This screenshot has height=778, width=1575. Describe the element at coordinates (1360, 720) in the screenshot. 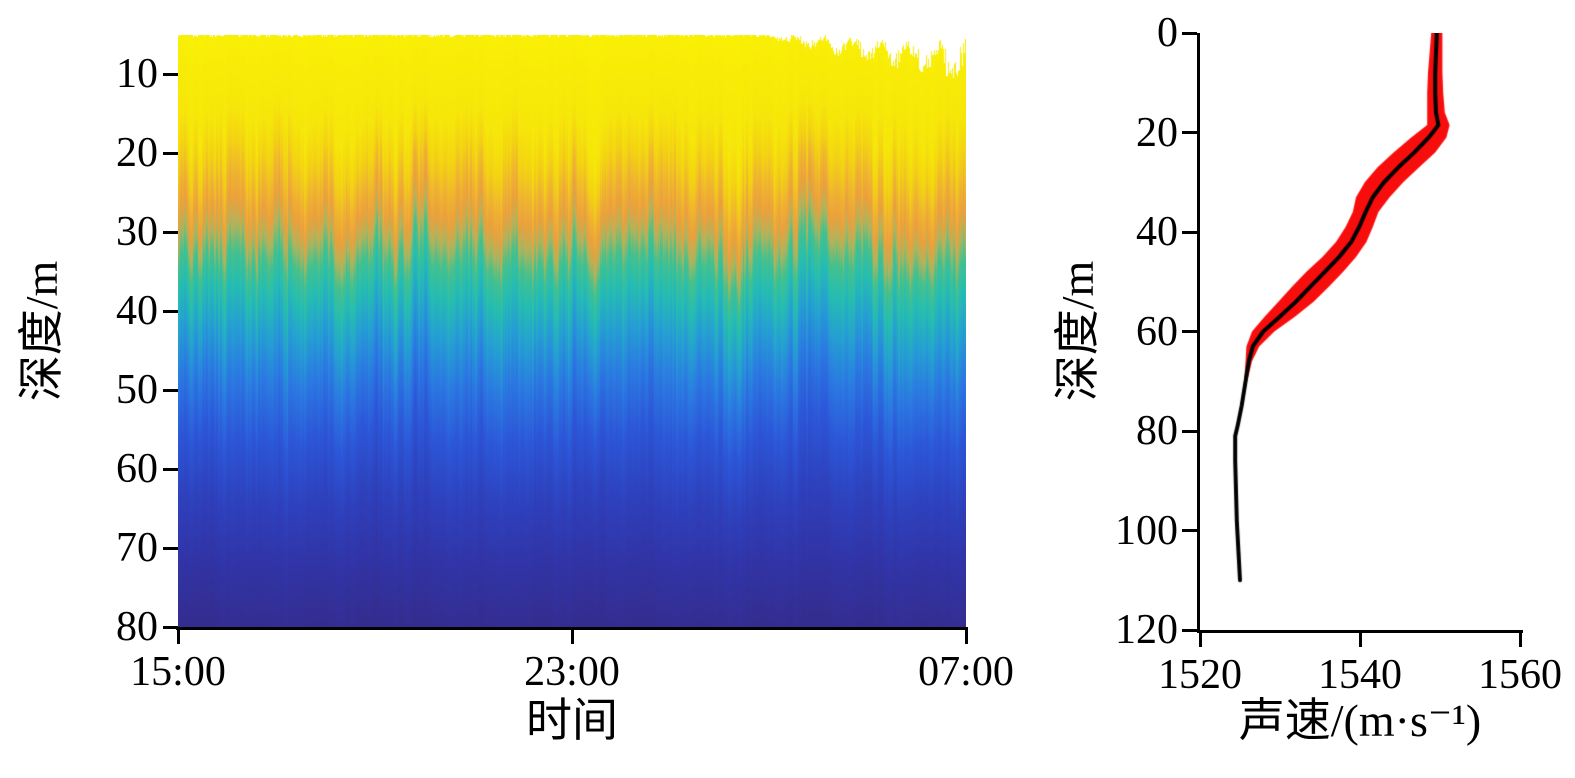

I see `profile-xlabel: 声速/(m·s⁻¹)` at that location.